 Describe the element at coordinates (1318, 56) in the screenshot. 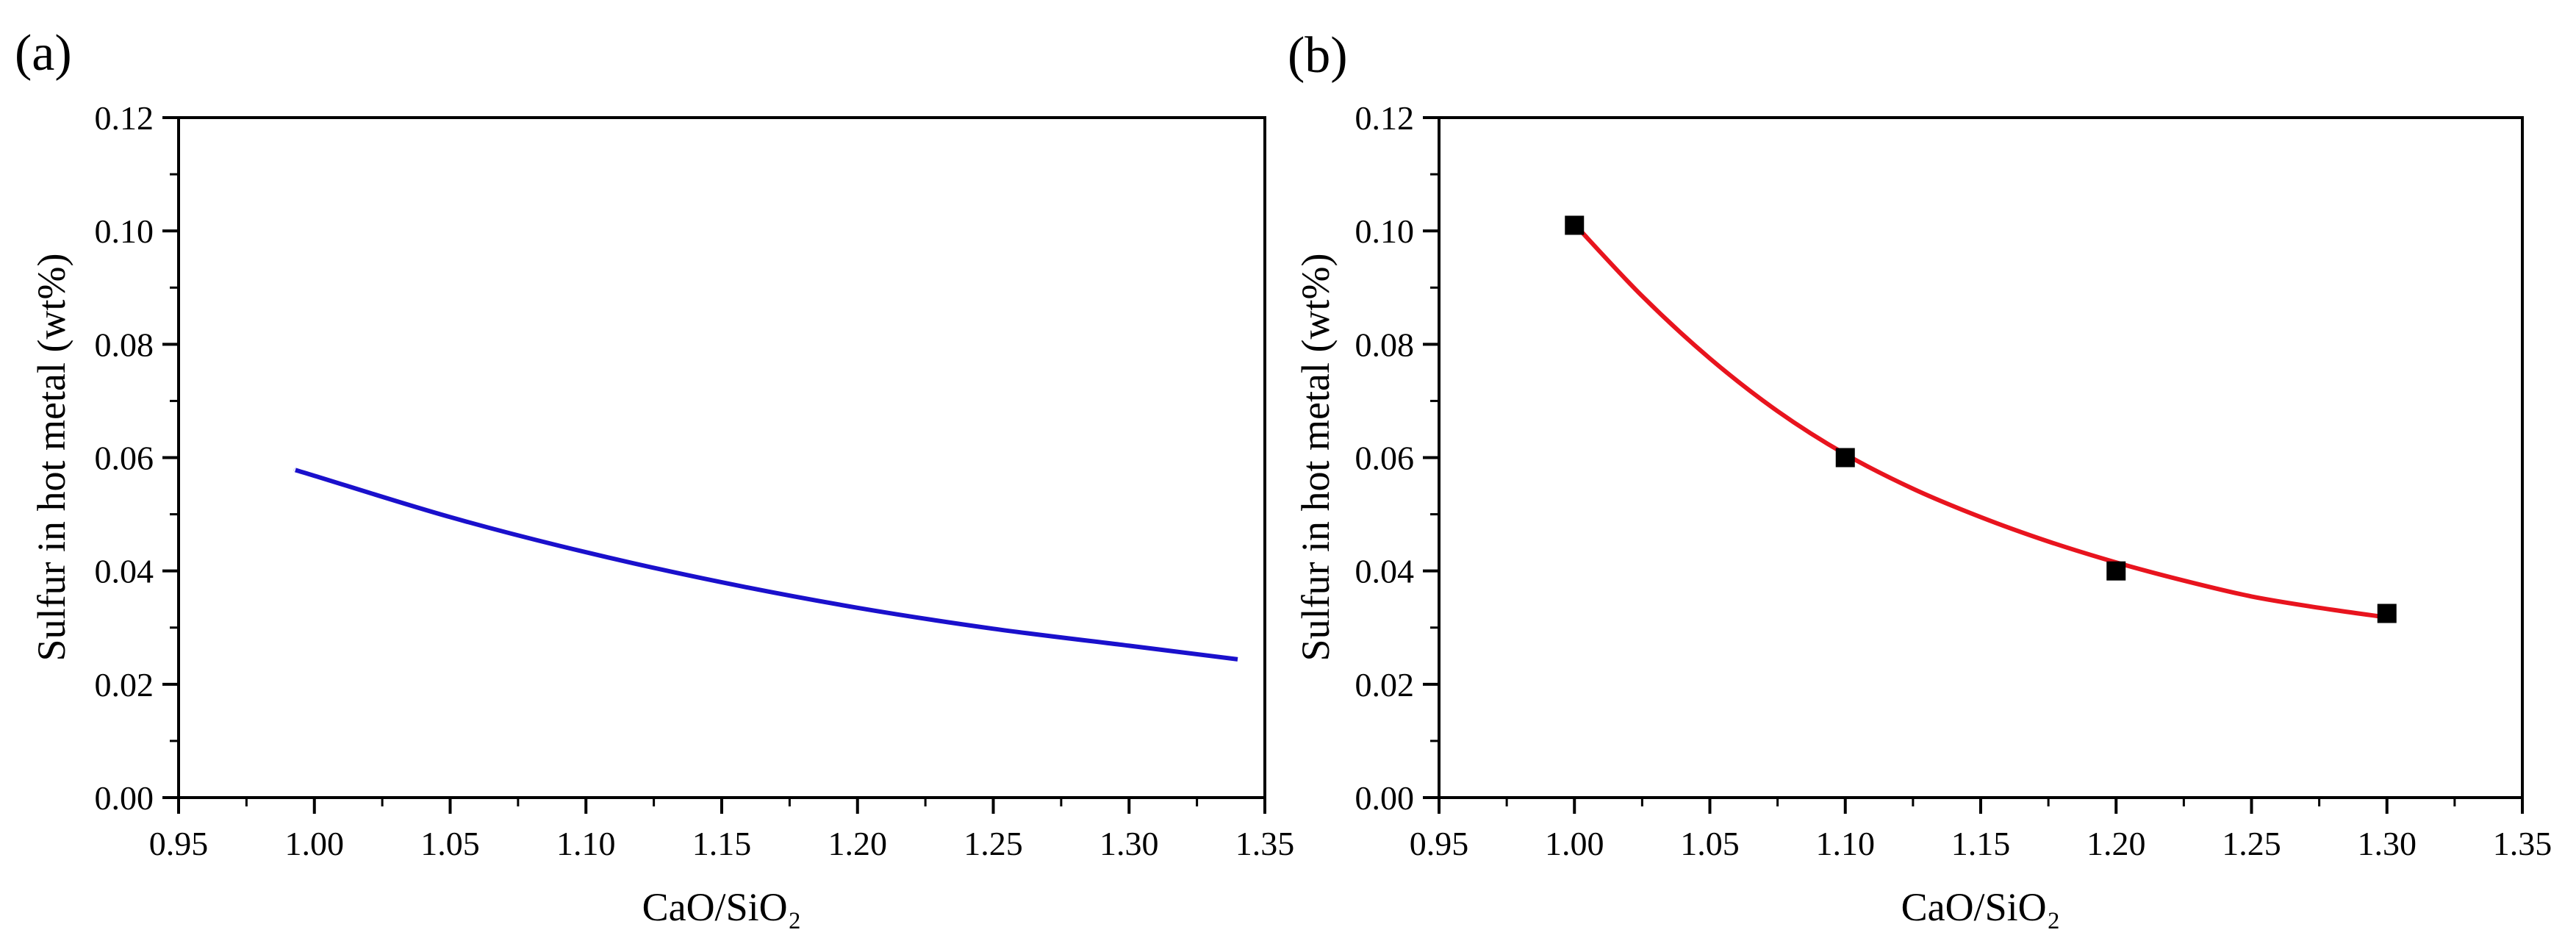

I see `panel-b-label: (b)` at that location.